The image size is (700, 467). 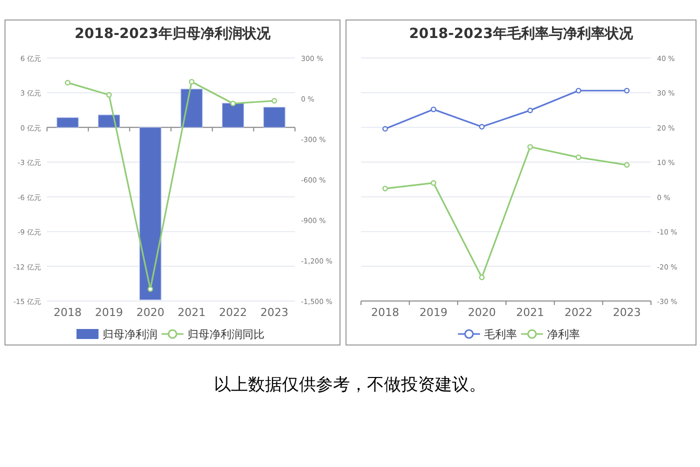 I want to click on legend-label: 净利率, so click(x=563, y=334).